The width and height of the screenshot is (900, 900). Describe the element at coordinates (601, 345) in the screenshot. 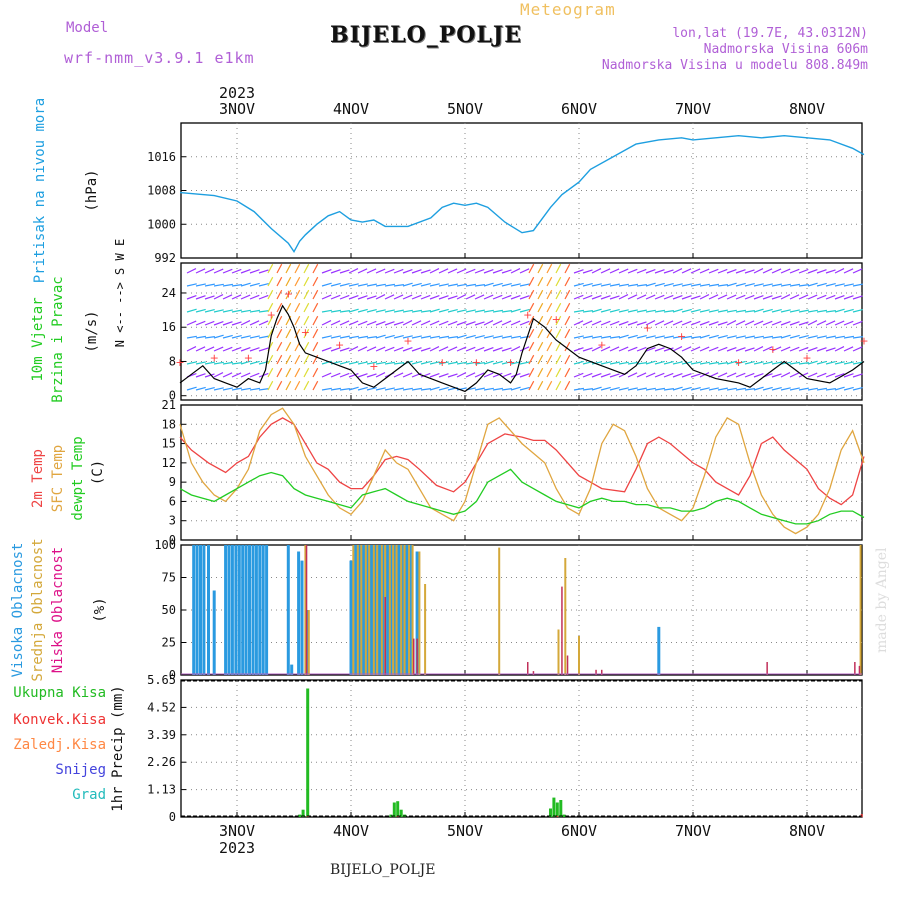

I see `wind-gust-marker: +` at that location.